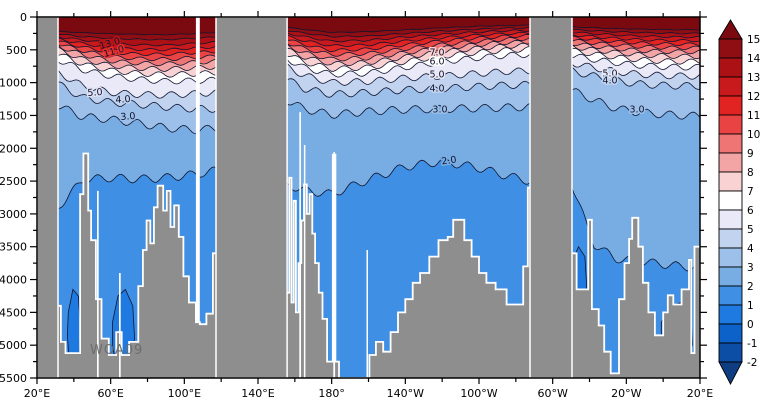 This screenshot has width=760, height=420. Describe the element at coordinates (436, 61) in the screenshot. I see `contour-label: 6.0` at that location.